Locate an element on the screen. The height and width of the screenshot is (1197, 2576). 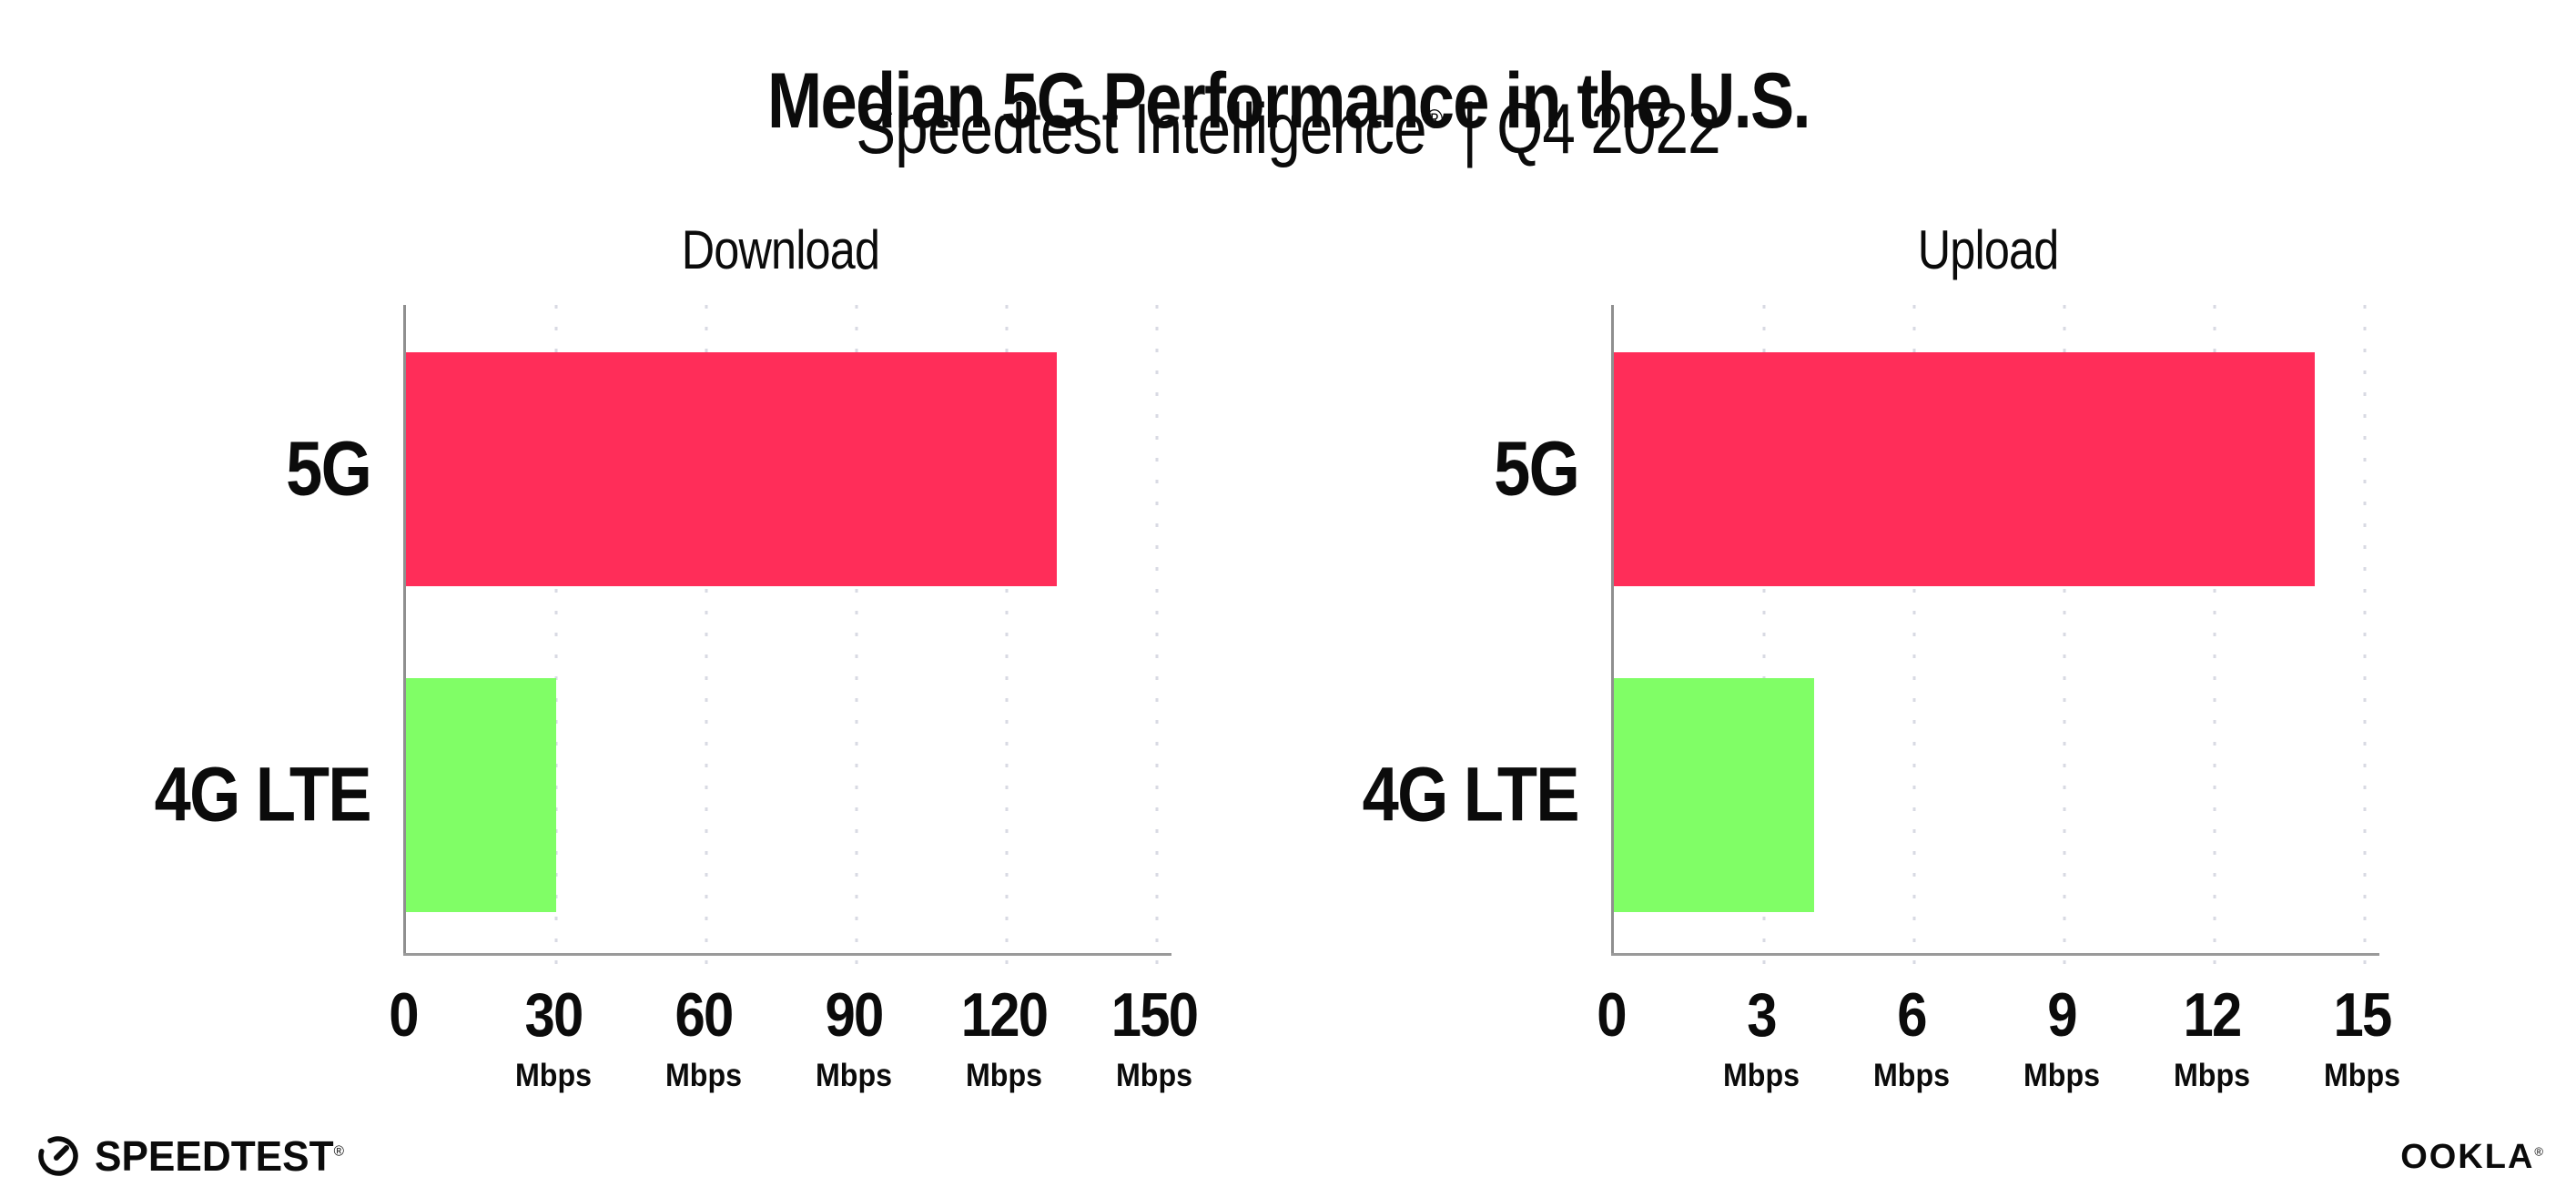
x-tick-90: 90 Mbps is located at coordinates (853, 1036).